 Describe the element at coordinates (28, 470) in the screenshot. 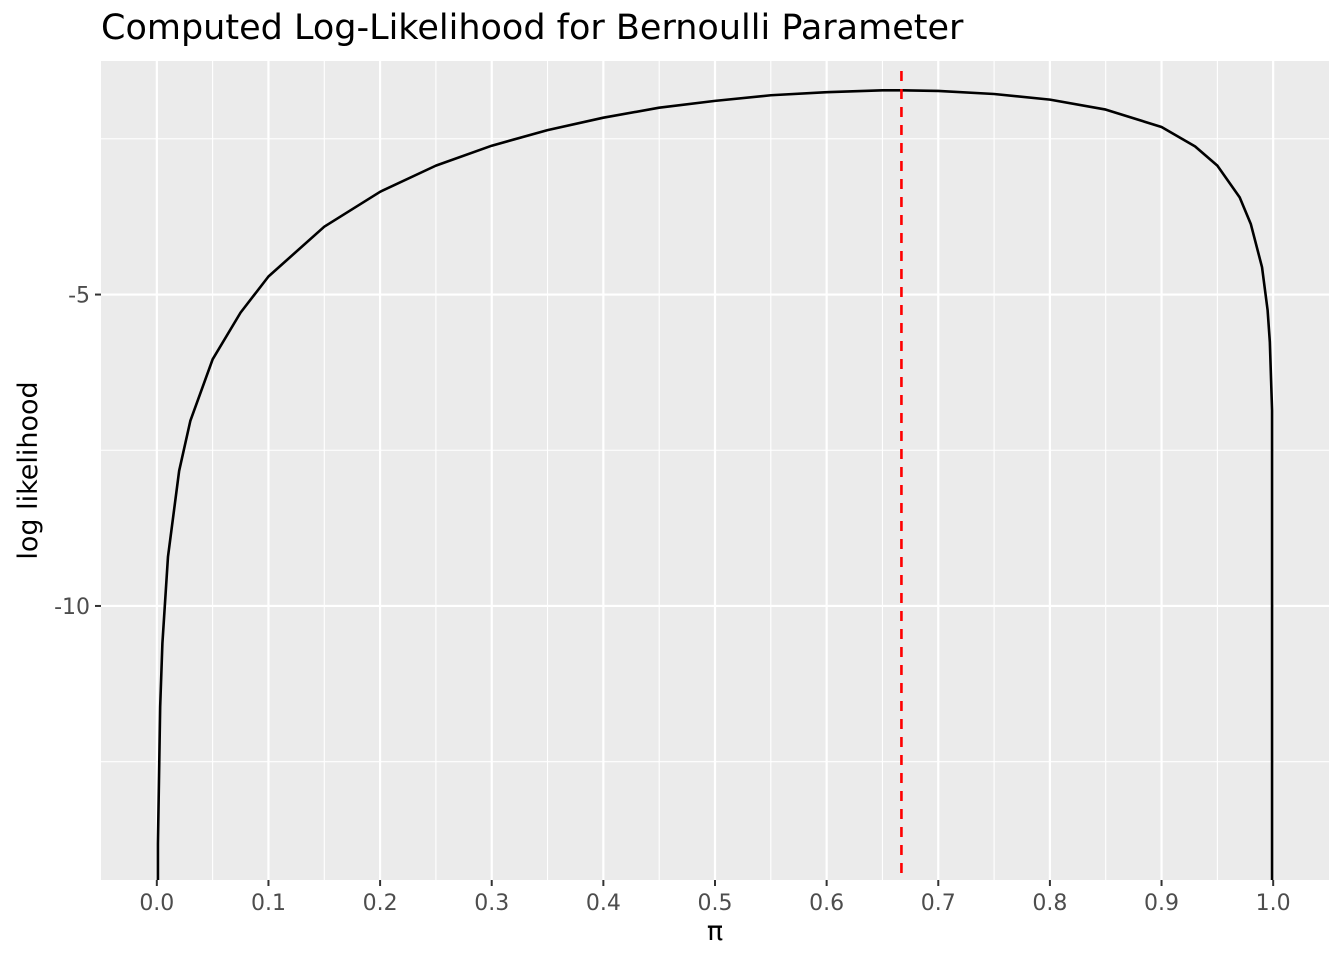

I see `y-axis-title: log likelihood` at that location.